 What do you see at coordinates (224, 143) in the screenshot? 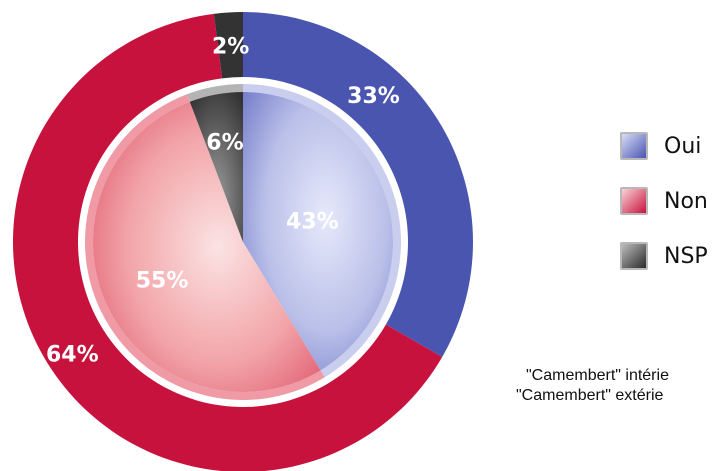
I see `inner-label-nsp: 6%` at bounding box center [224, 143].